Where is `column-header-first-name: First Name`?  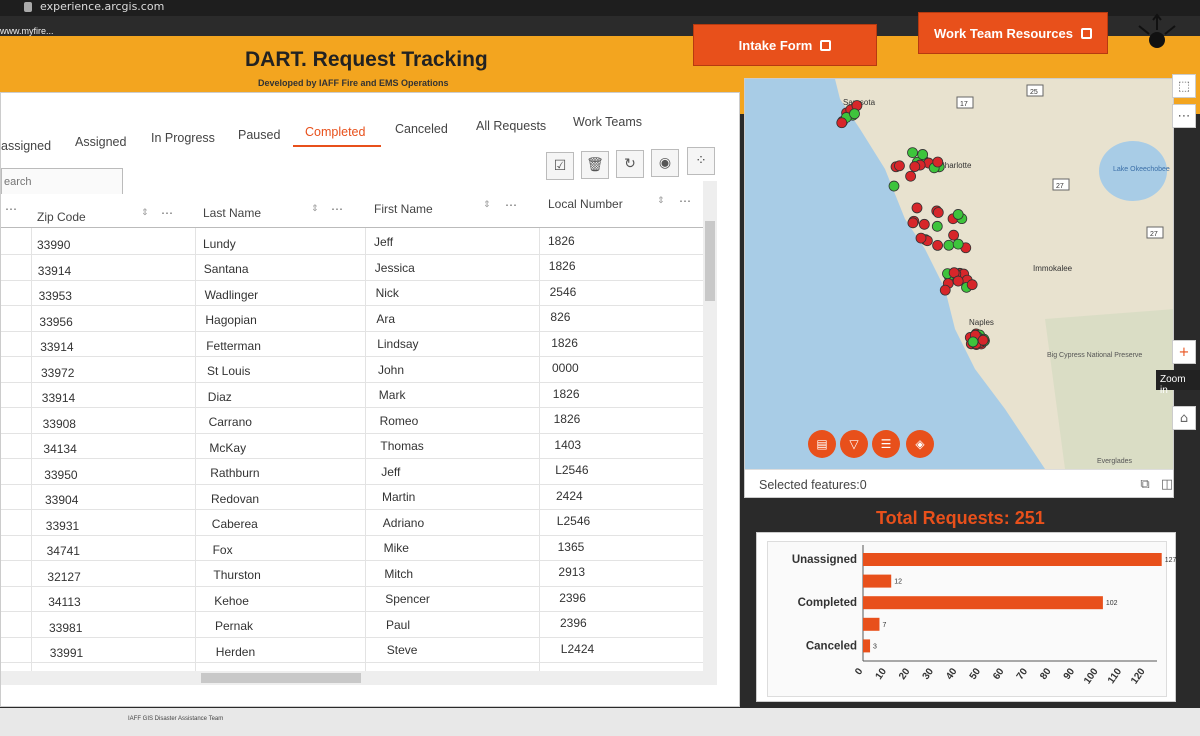 column-header-first-name: First Name is located at coordinates (403, 209).